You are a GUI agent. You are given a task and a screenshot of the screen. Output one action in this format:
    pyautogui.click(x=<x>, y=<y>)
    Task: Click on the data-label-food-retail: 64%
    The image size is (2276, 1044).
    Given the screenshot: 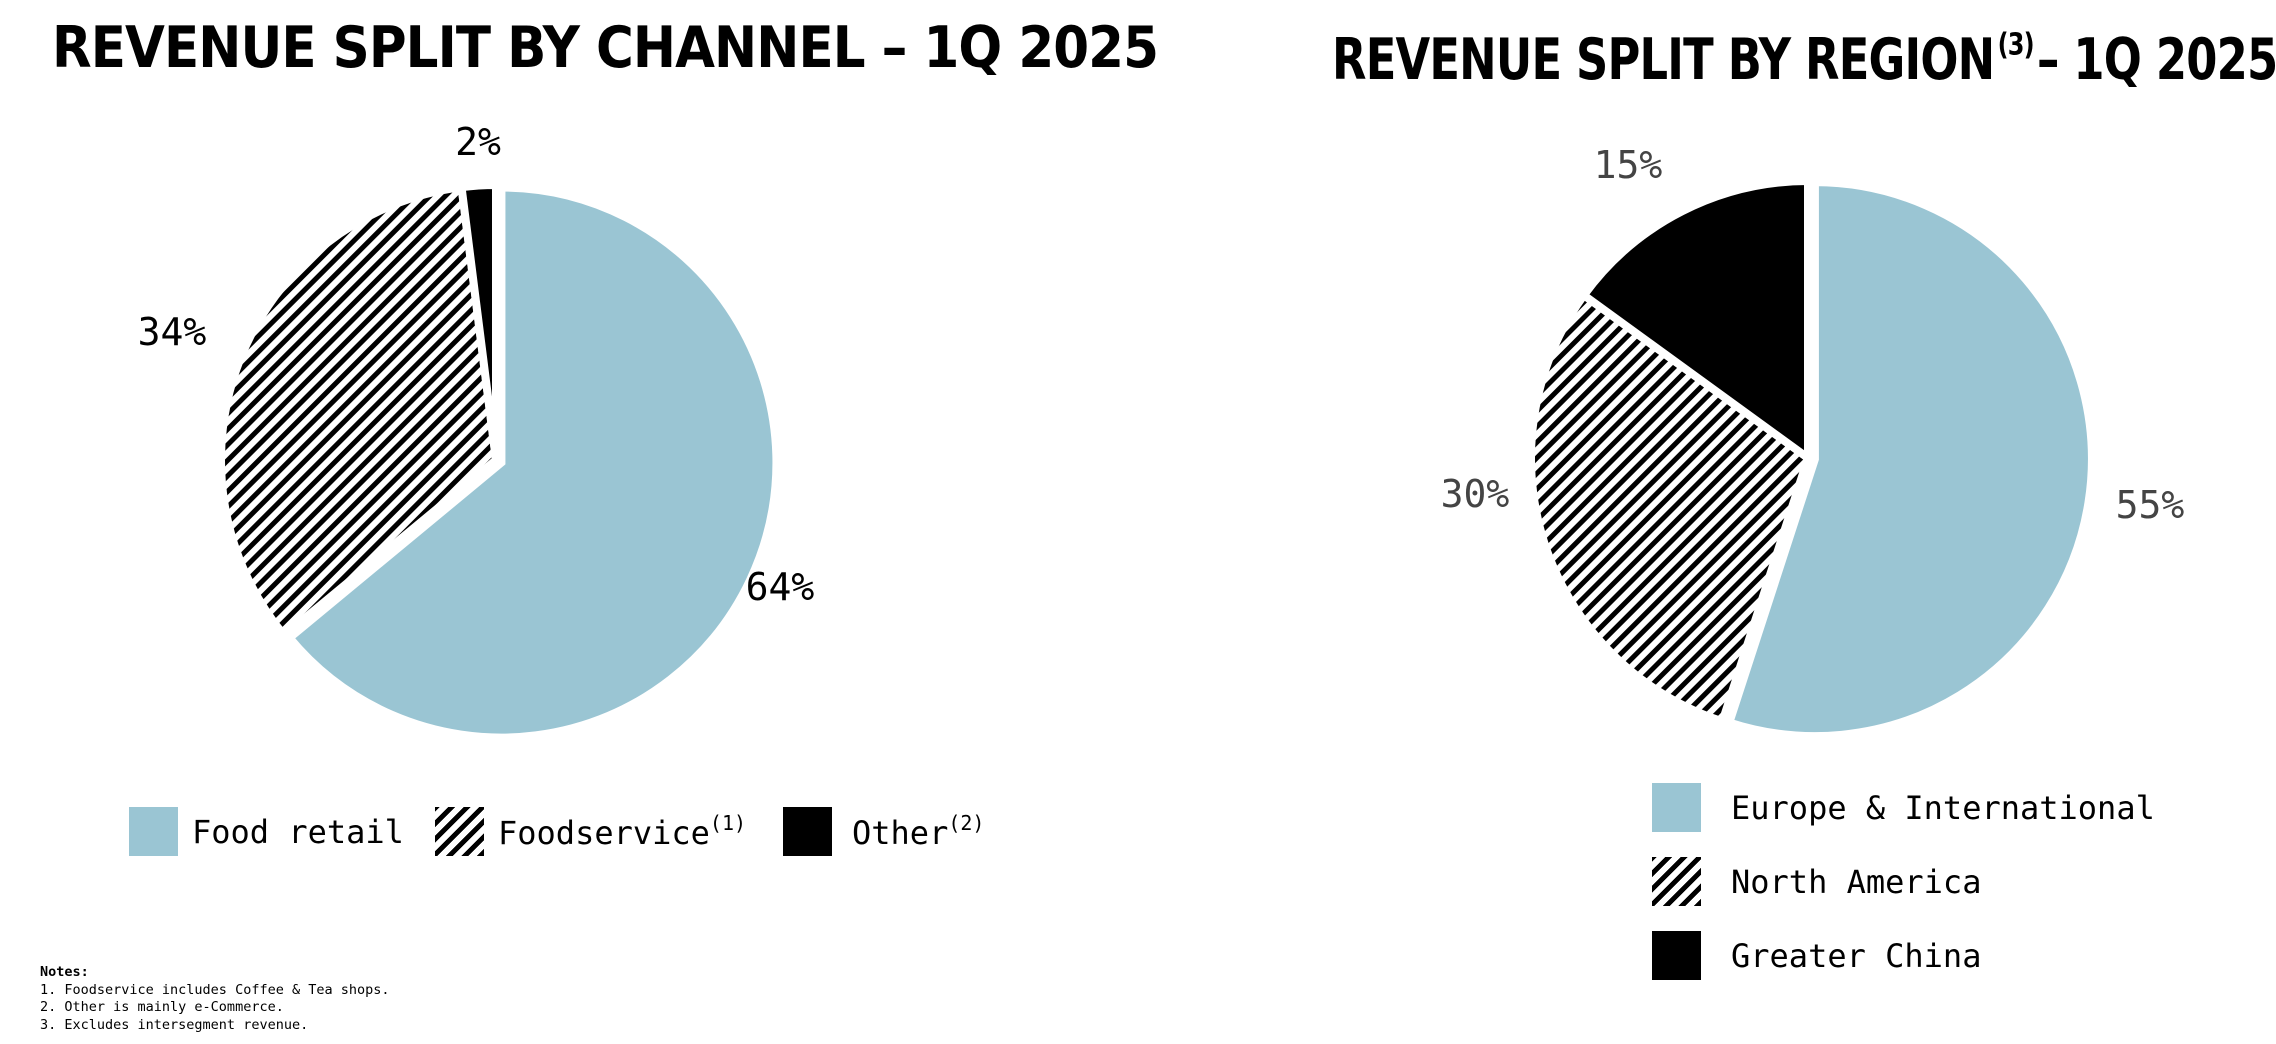 What is the action you would take?
    pyautogui.click(x=780, y=587)
    